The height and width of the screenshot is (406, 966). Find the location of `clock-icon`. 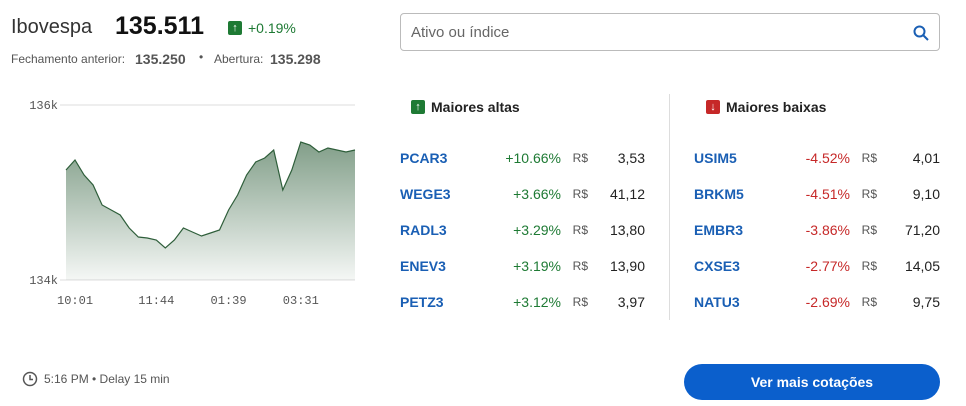

clock-icon is located at coordinates (30, 379).